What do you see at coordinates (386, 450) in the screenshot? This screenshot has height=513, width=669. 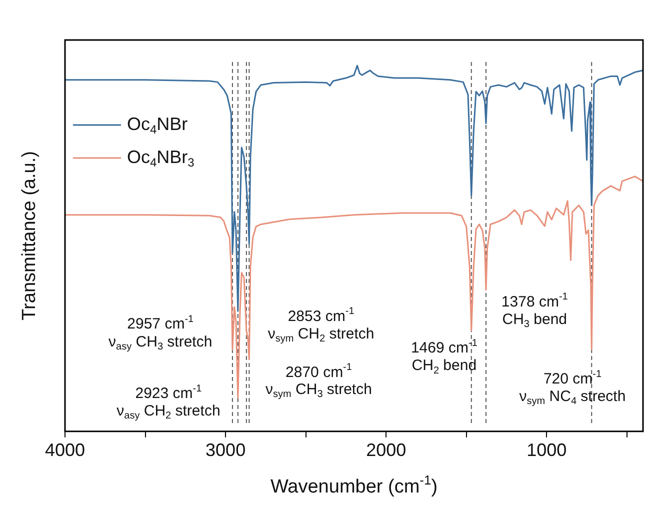 I see `x-tick-label: 2000` at bounding box center [386, 450].